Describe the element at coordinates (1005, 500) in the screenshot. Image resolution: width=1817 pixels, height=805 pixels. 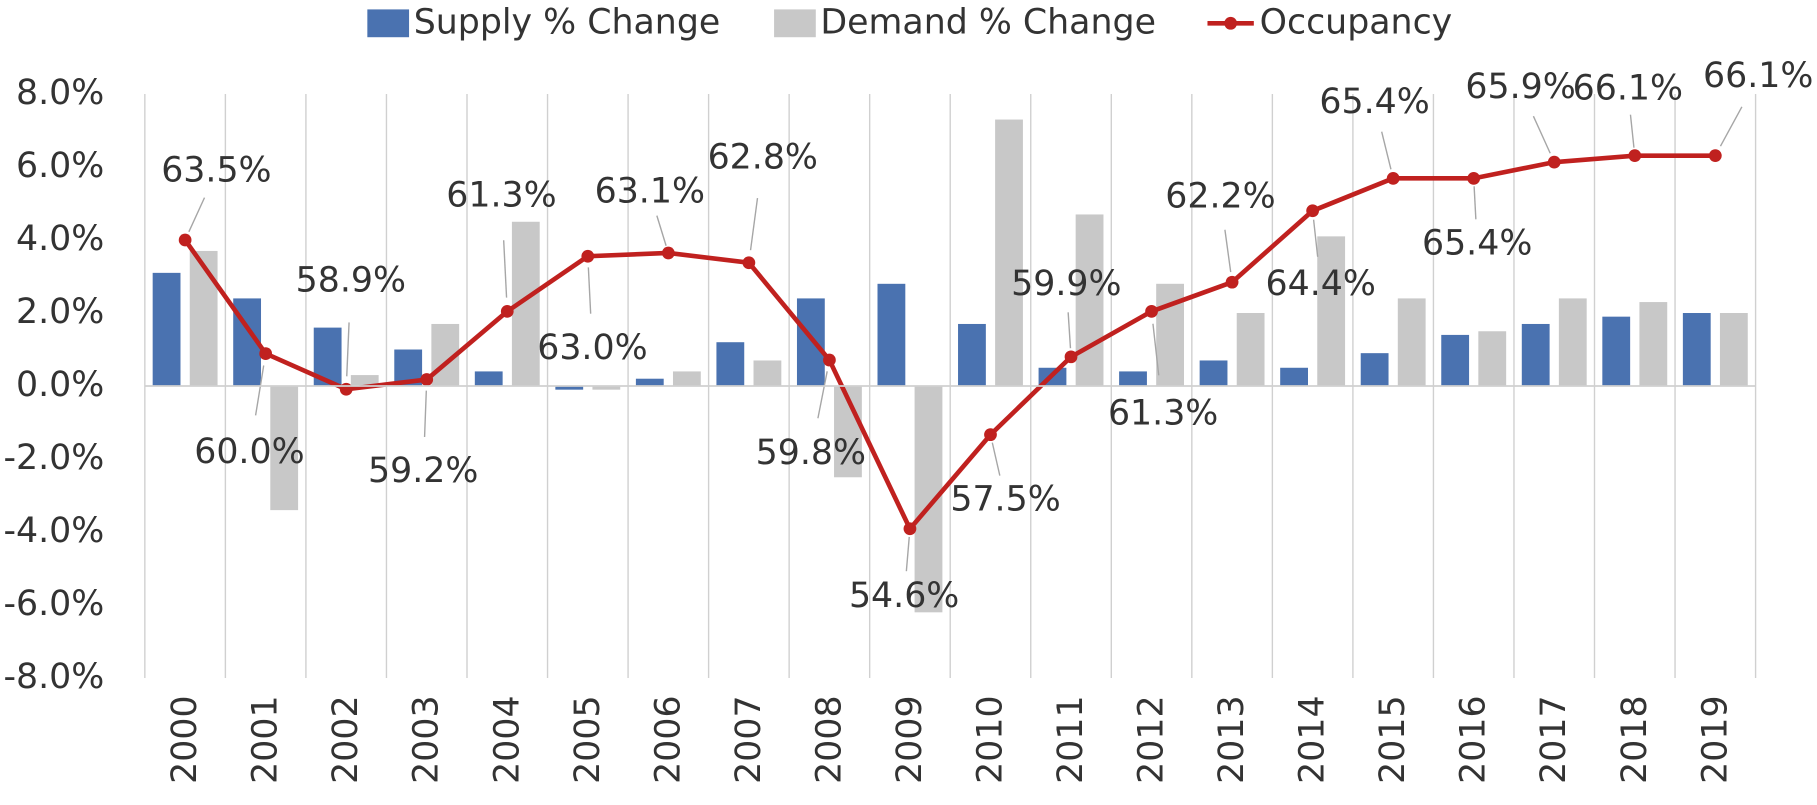
I see `data-label: 57.5%` at that location.